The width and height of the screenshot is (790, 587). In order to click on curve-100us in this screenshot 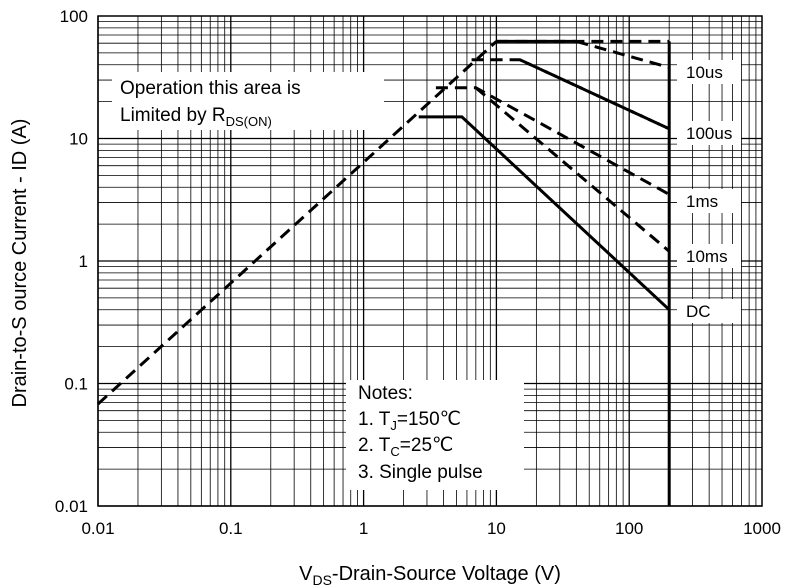, I will do `click(570, 94)`.